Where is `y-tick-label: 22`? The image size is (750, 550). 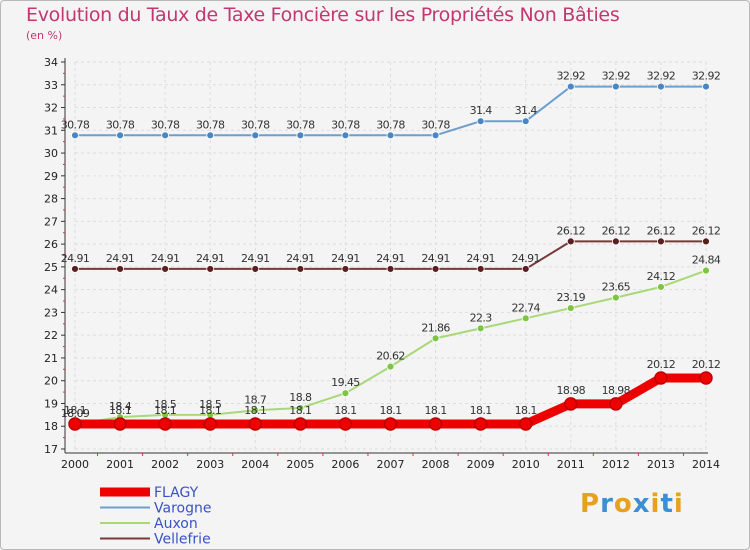
y-tick-label: 22 is located at coordinates (51, 335).